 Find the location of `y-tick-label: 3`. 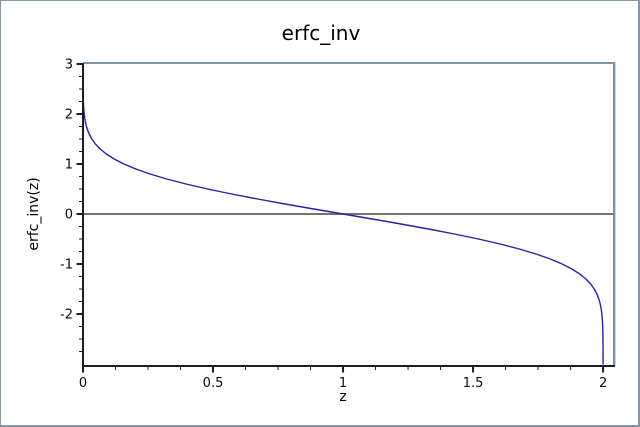

y-tick-label: 3 is located at coordinates (69, 65).